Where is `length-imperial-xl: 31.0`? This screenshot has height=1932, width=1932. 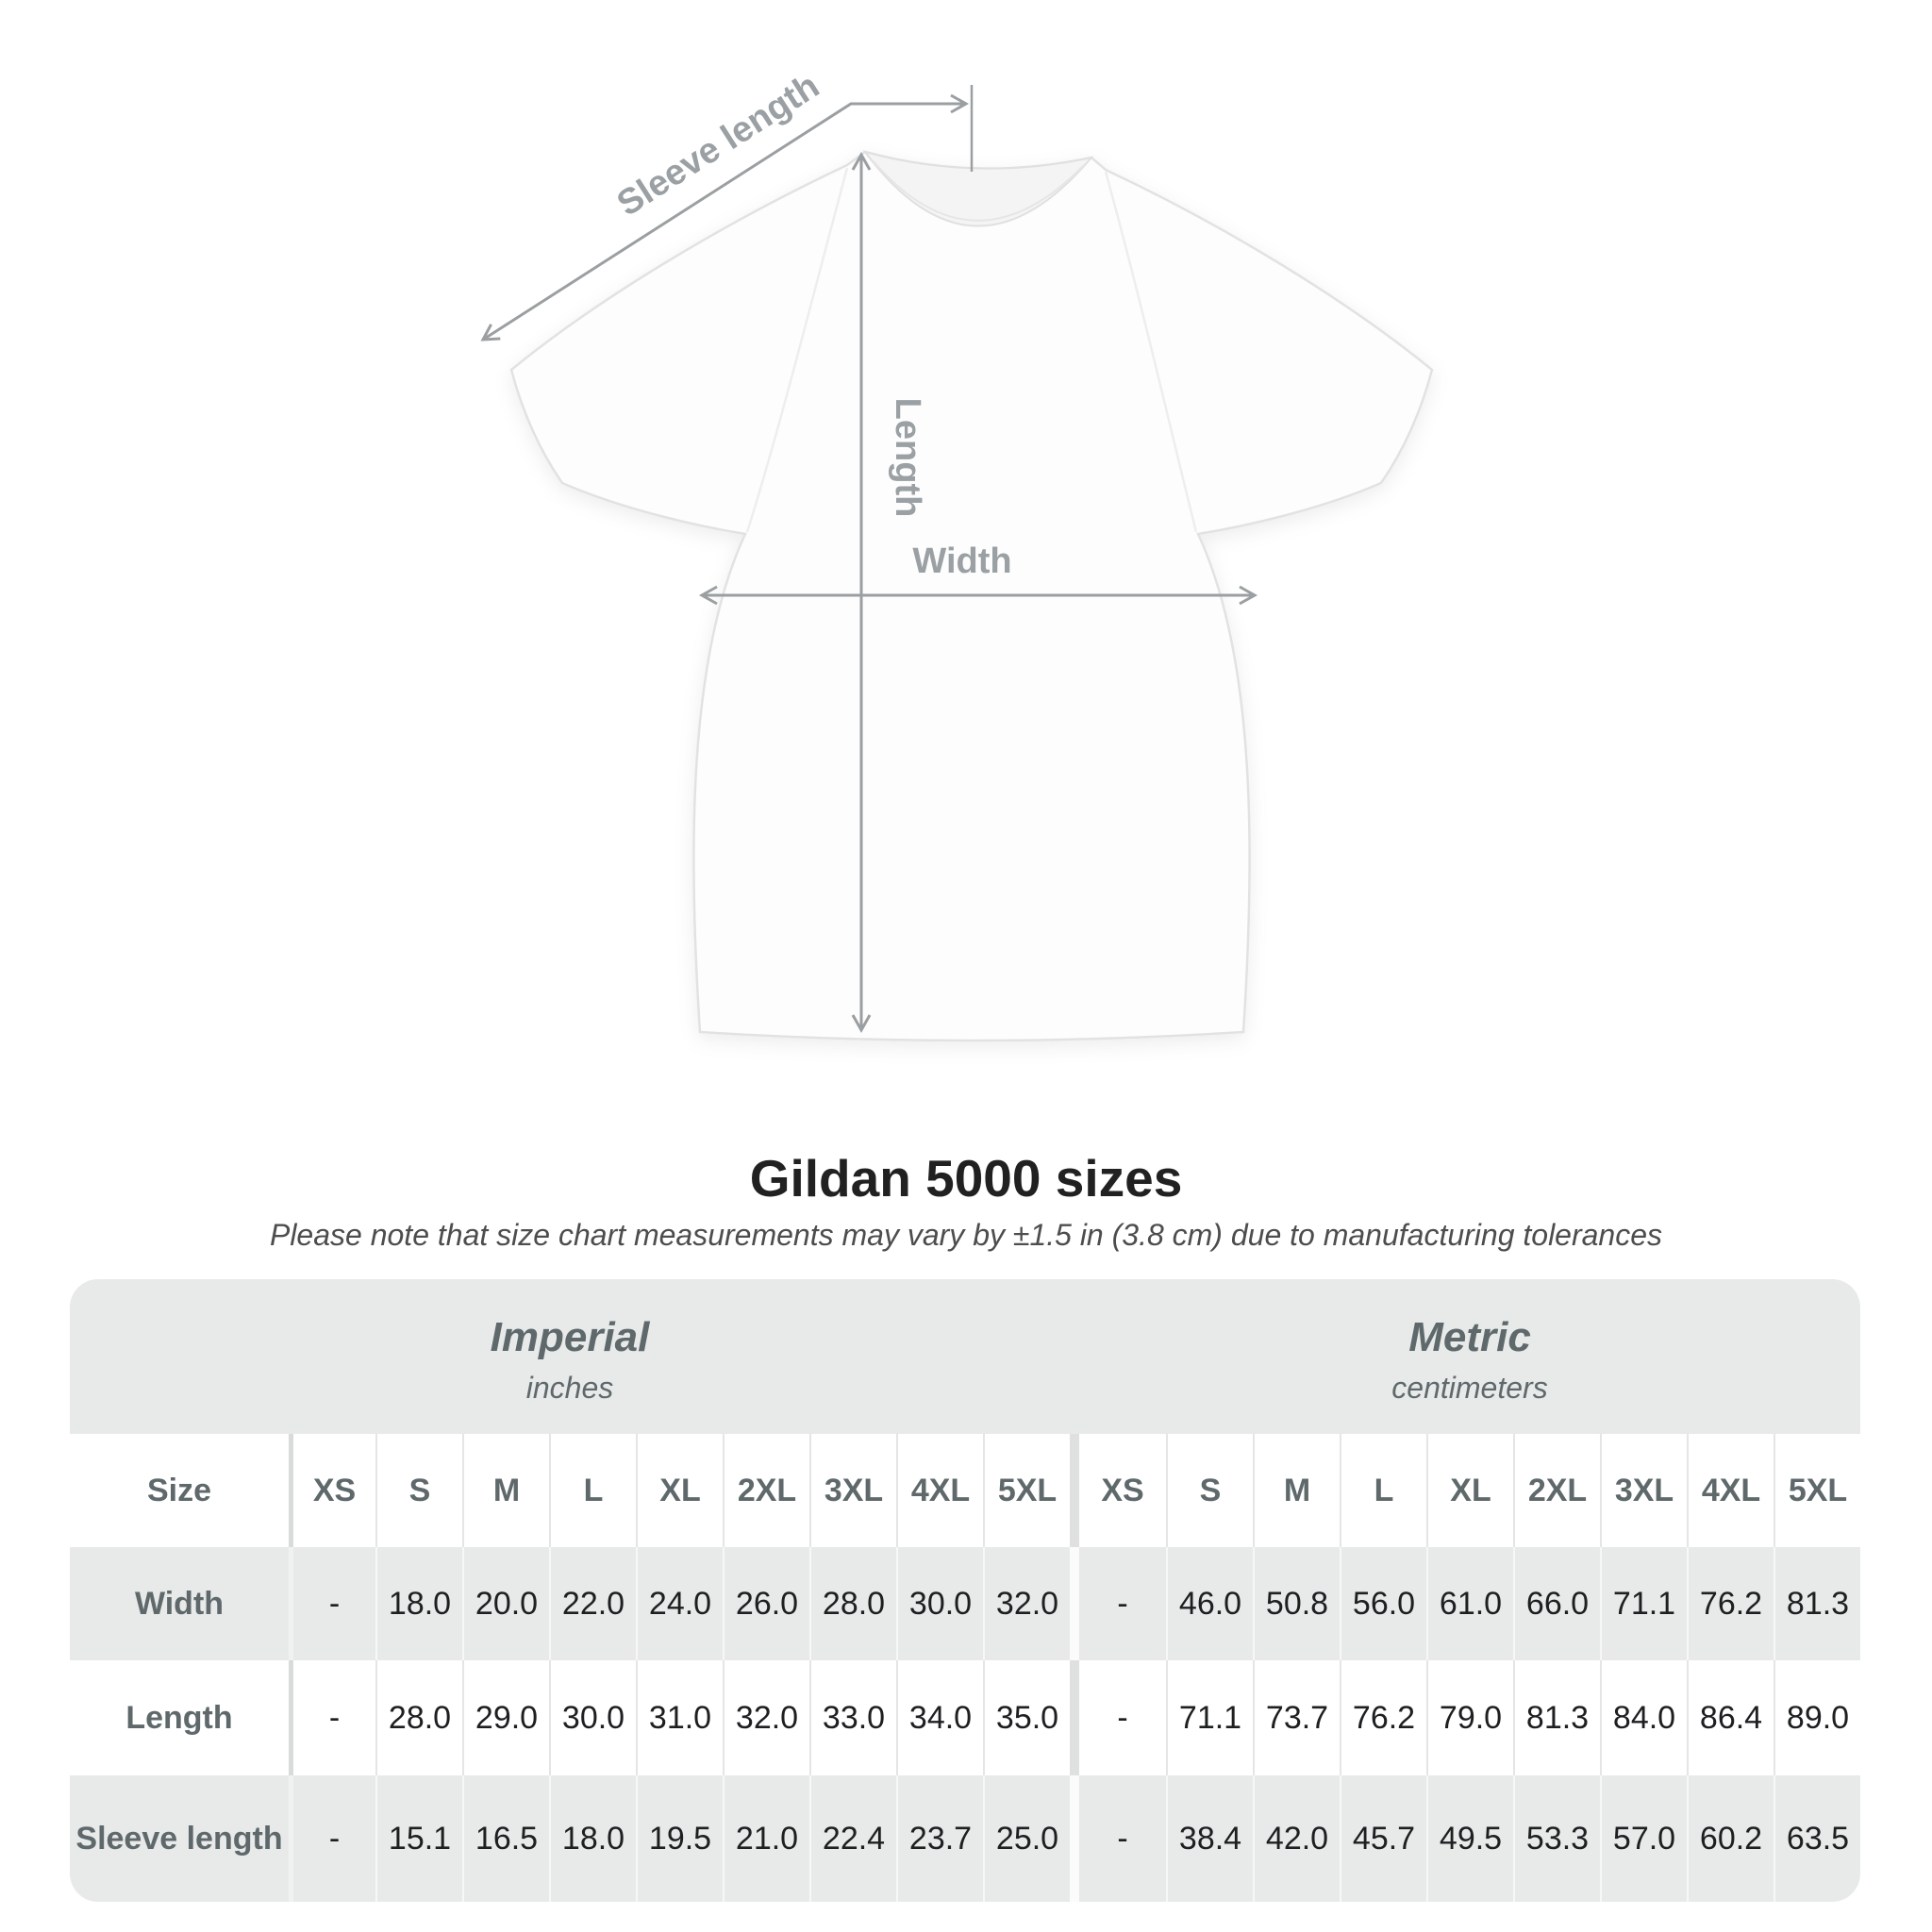
length-imperial-xl: 31.0 is located at coordinates (680, 1718).